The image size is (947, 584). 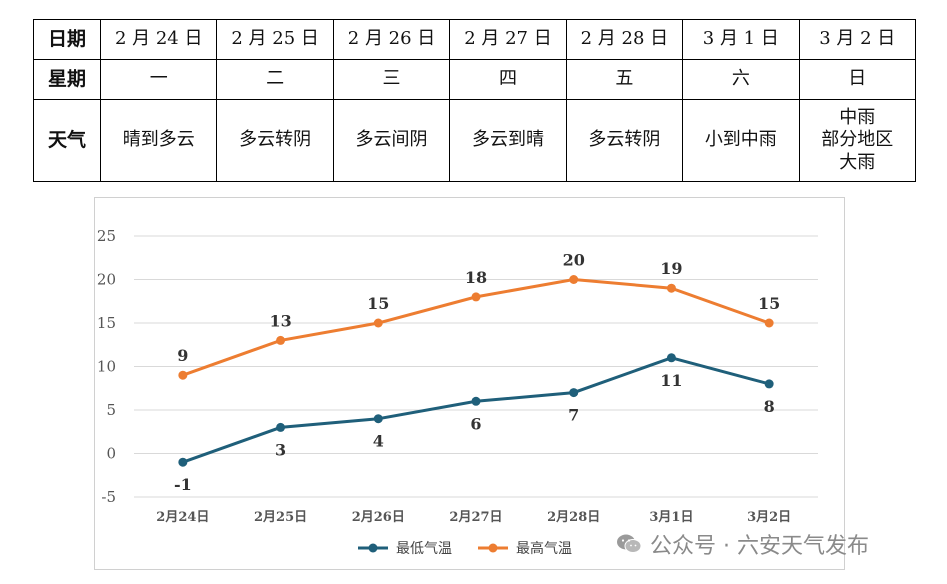 I want to click on data-label: 8, so click(x=769, y=406).